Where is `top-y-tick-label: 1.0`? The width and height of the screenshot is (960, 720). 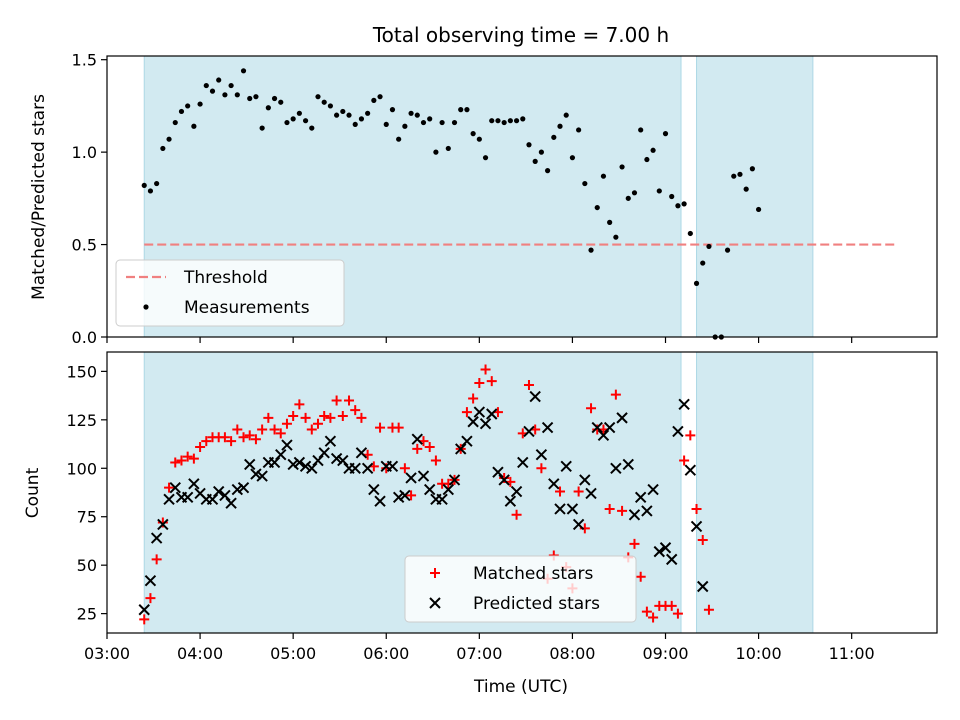
top-y-tick-label: 1.0 is located at coordinates (84, 152).